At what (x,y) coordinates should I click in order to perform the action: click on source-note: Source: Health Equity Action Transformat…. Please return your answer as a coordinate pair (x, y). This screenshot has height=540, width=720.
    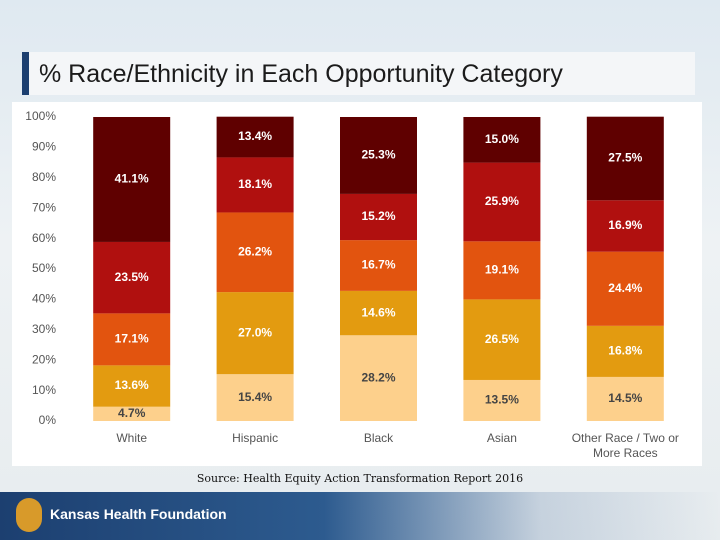
    Looking at the image, I should click on (360, 478).